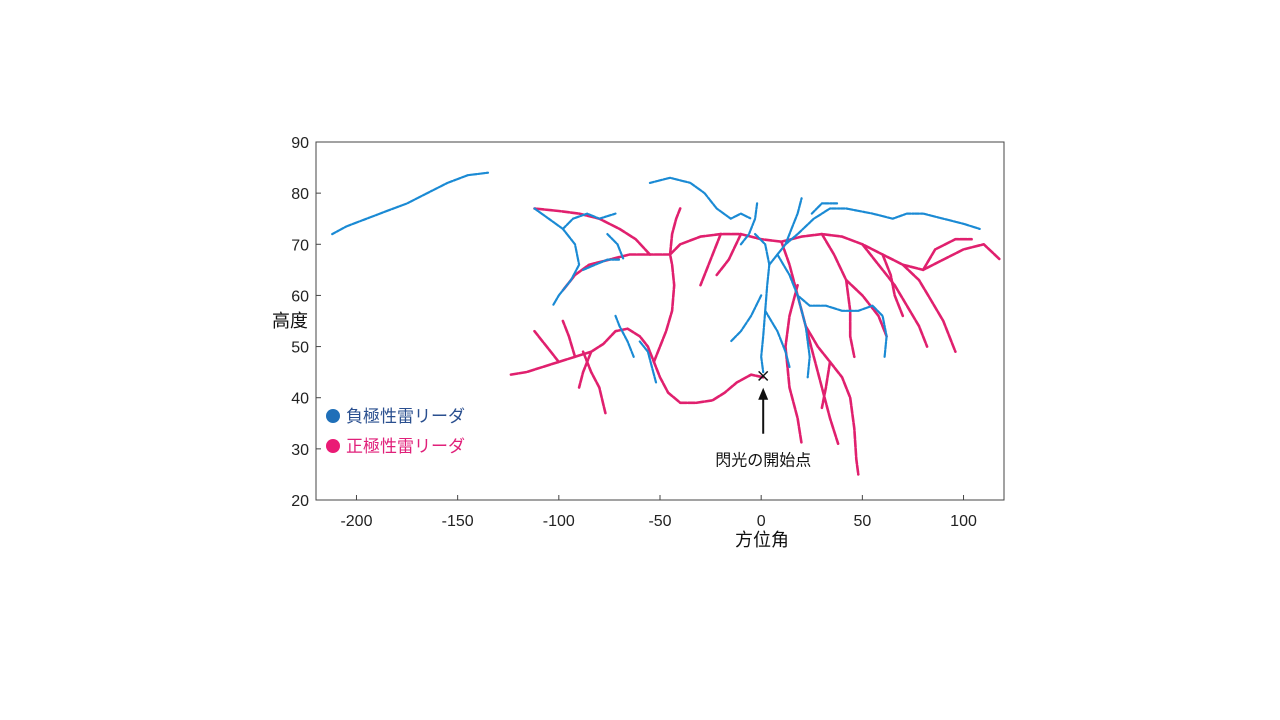 This screenshot has width=1280, height=720. I want to click on y-tick-label: 70, so click(300, 245).